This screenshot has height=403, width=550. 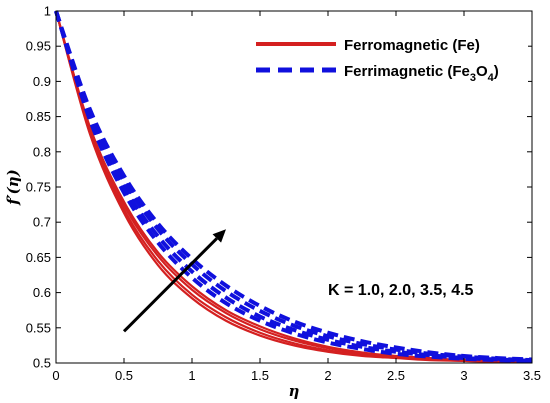 I want to click on x-tick-label-0: 0, so click(x=55, y=375).